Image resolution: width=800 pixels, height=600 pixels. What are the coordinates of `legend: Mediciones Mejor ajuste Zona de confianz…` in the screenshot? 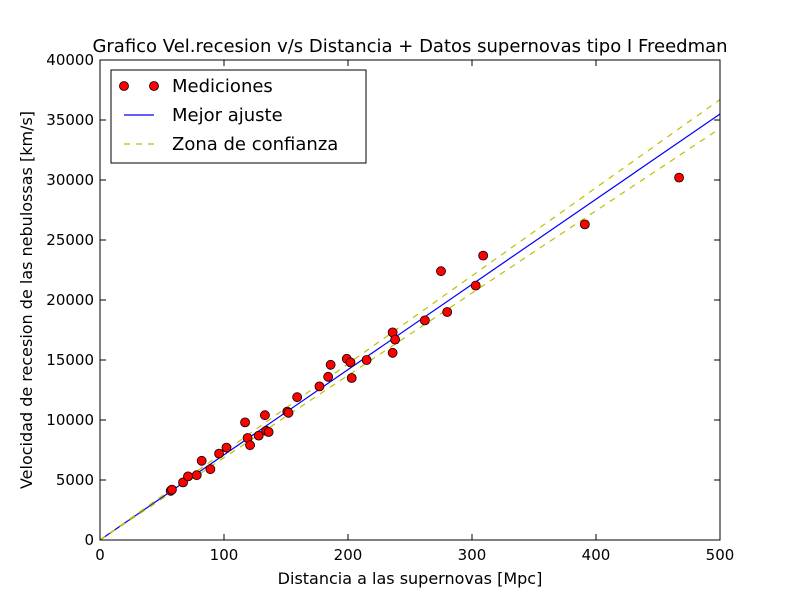 It's located at (238, 116).